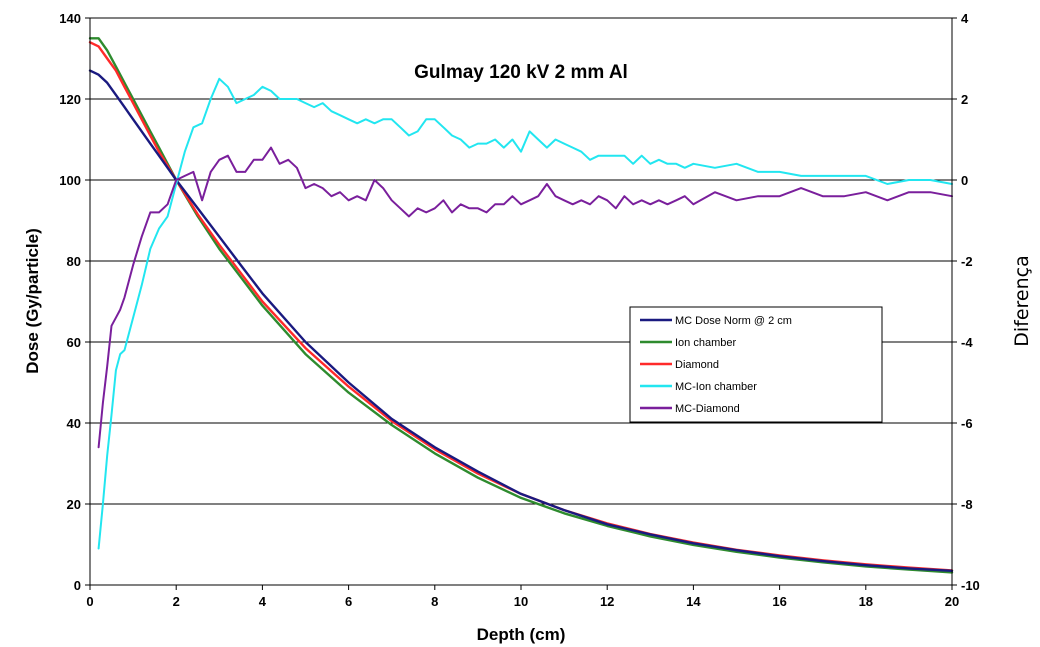  What do you see at coordinates (607, 601) in the screenshot?
I see `x-tick-label: 12` at bounding box center [607, 601].